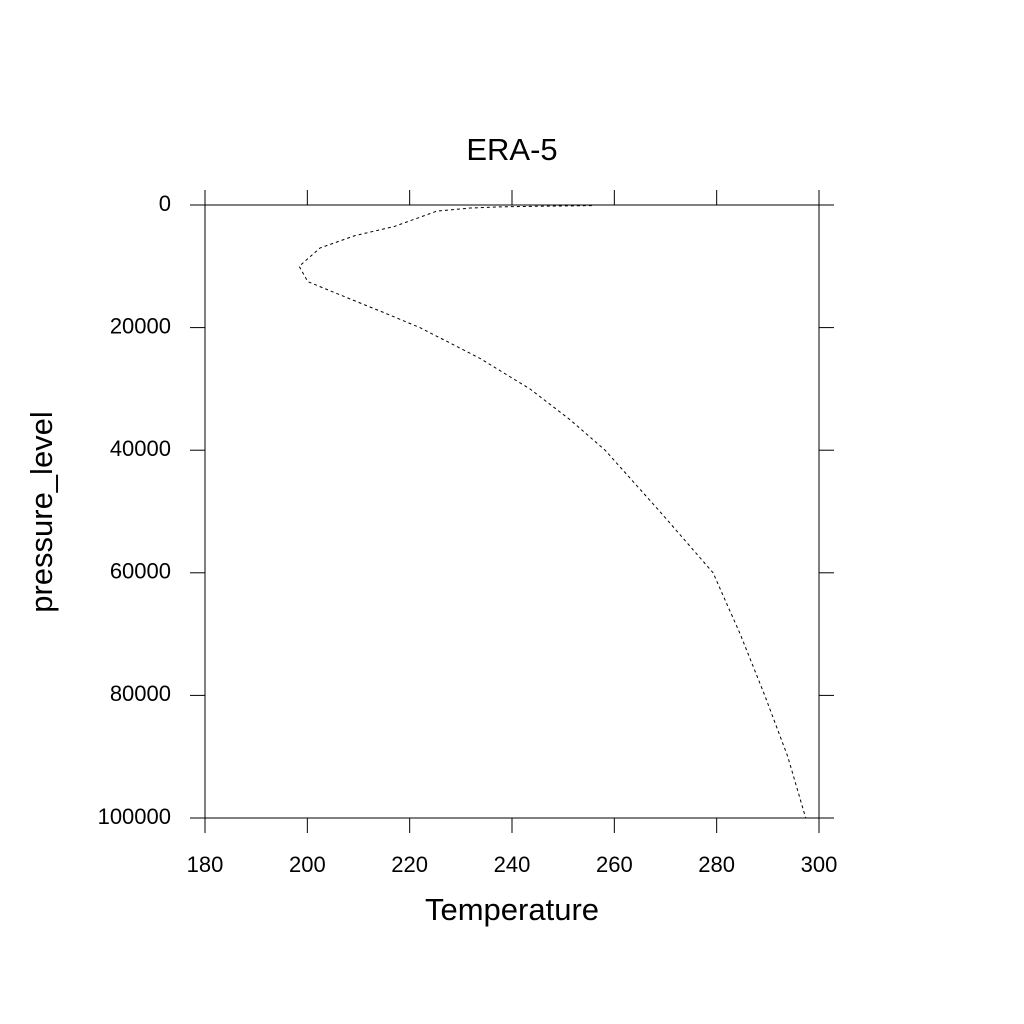 The width and height of the screenshot is (1024, 1024). What do you see at coordinates (716, 864) in the screenshot?
I see `x-tick-label: 280` at bounding box center [716, 864].